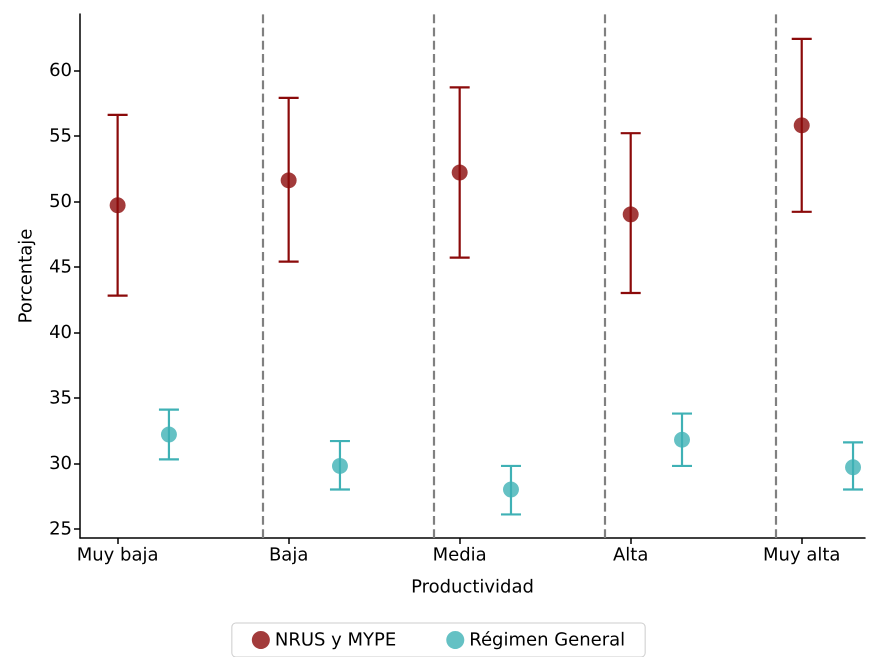  I want to click on y-tick-label: 25, so click(60, 529).